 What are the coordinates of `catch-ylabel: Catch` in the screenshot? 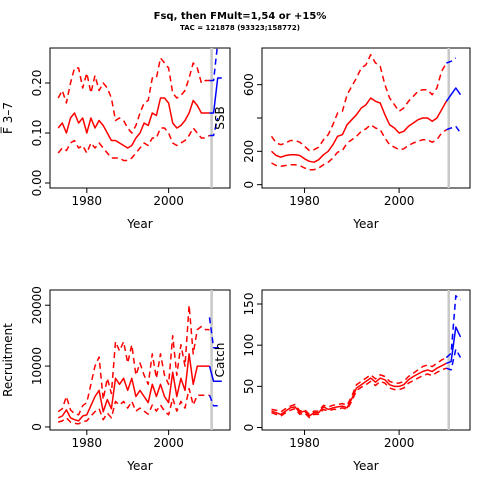 It's located at (220, 360).